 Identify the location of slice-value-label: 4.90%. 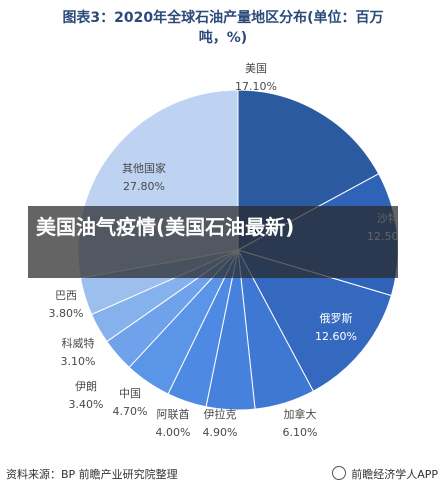
(220, 432).